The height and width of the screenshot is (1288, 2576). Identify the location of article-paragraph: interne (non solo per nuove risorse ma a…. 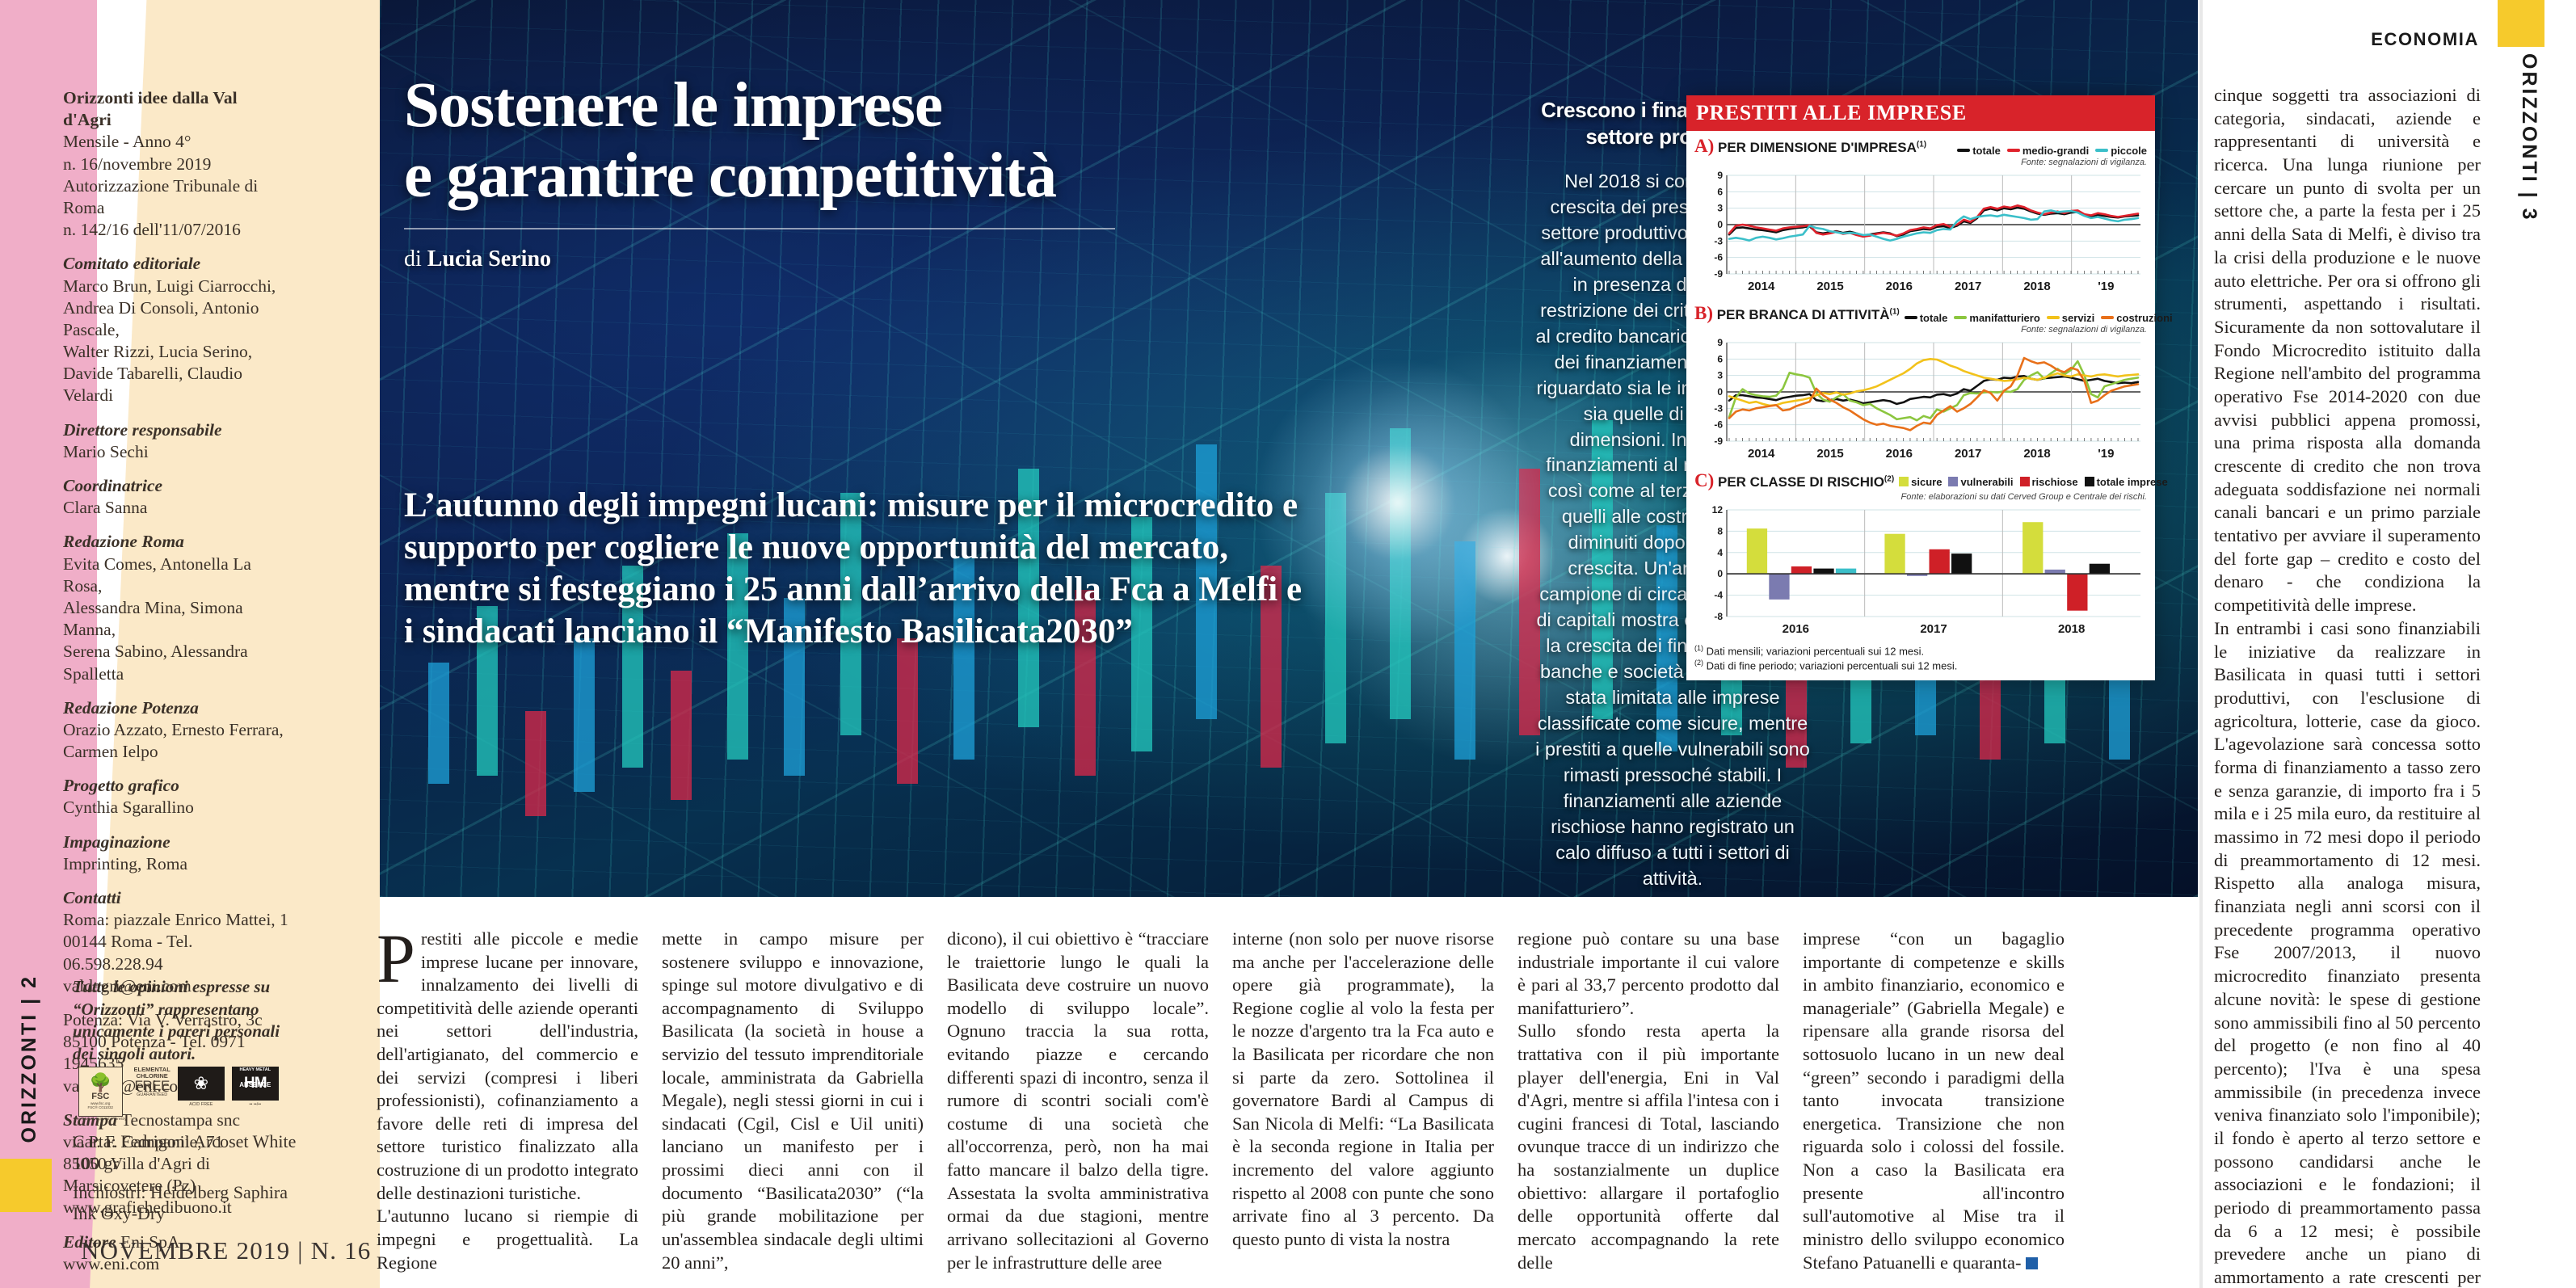
(1363, 1088).